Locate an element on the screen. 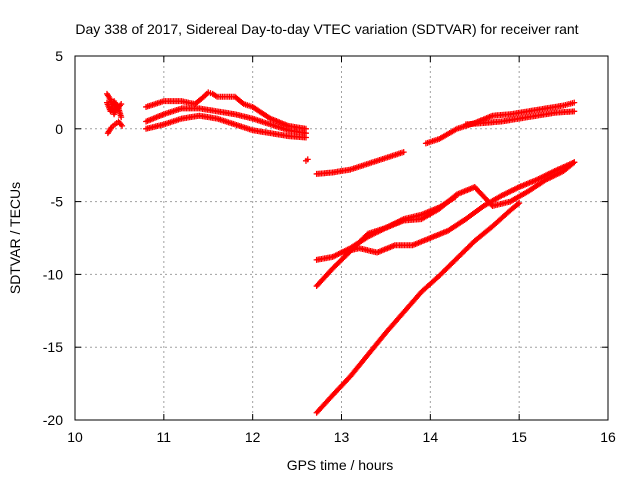 The image size is (640, 480). series-arc-1c is located at coordinates (114, 105).